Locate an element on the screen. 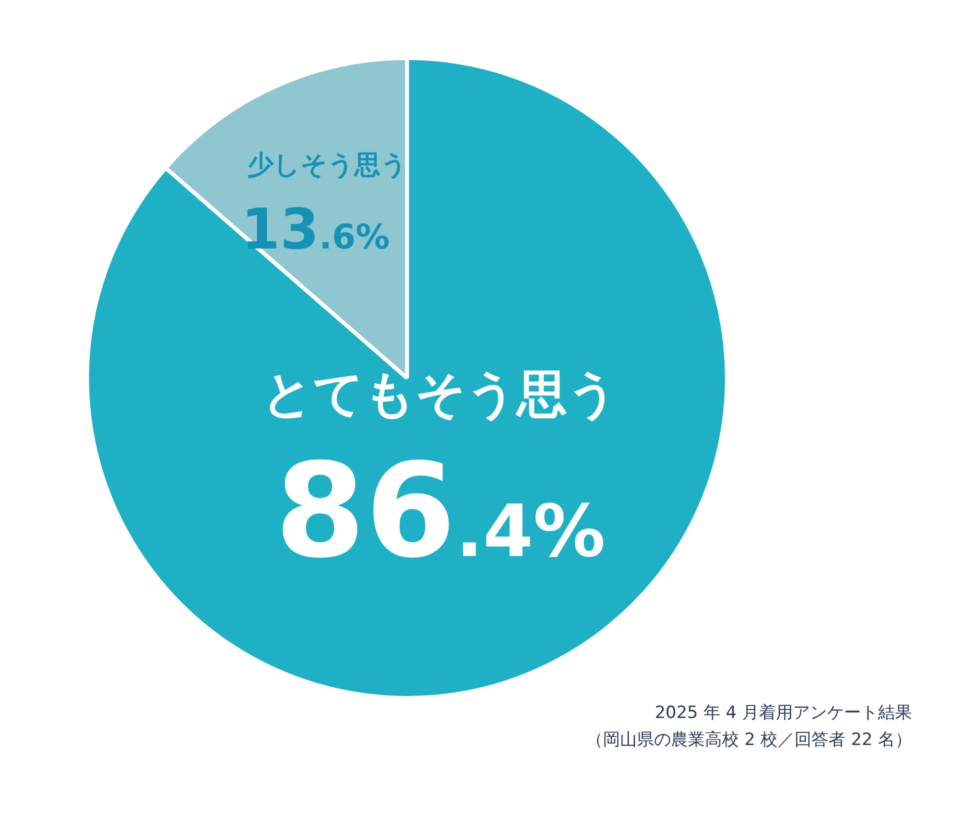 This screenshot has height=823, width=964. slice-label: 少しそう思う is located at coordinates (327, 165).